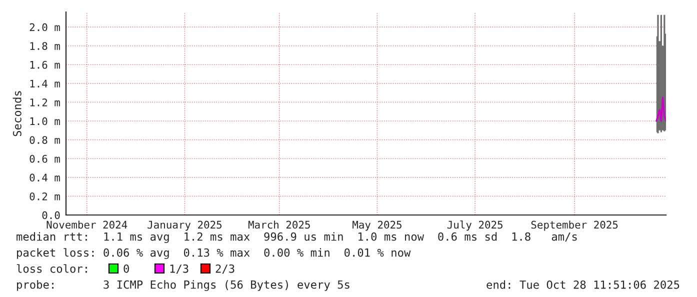 The width and height of the screenshot is (697, 297). I want to click on y-axis-title: Seconds, so click(17, 113).